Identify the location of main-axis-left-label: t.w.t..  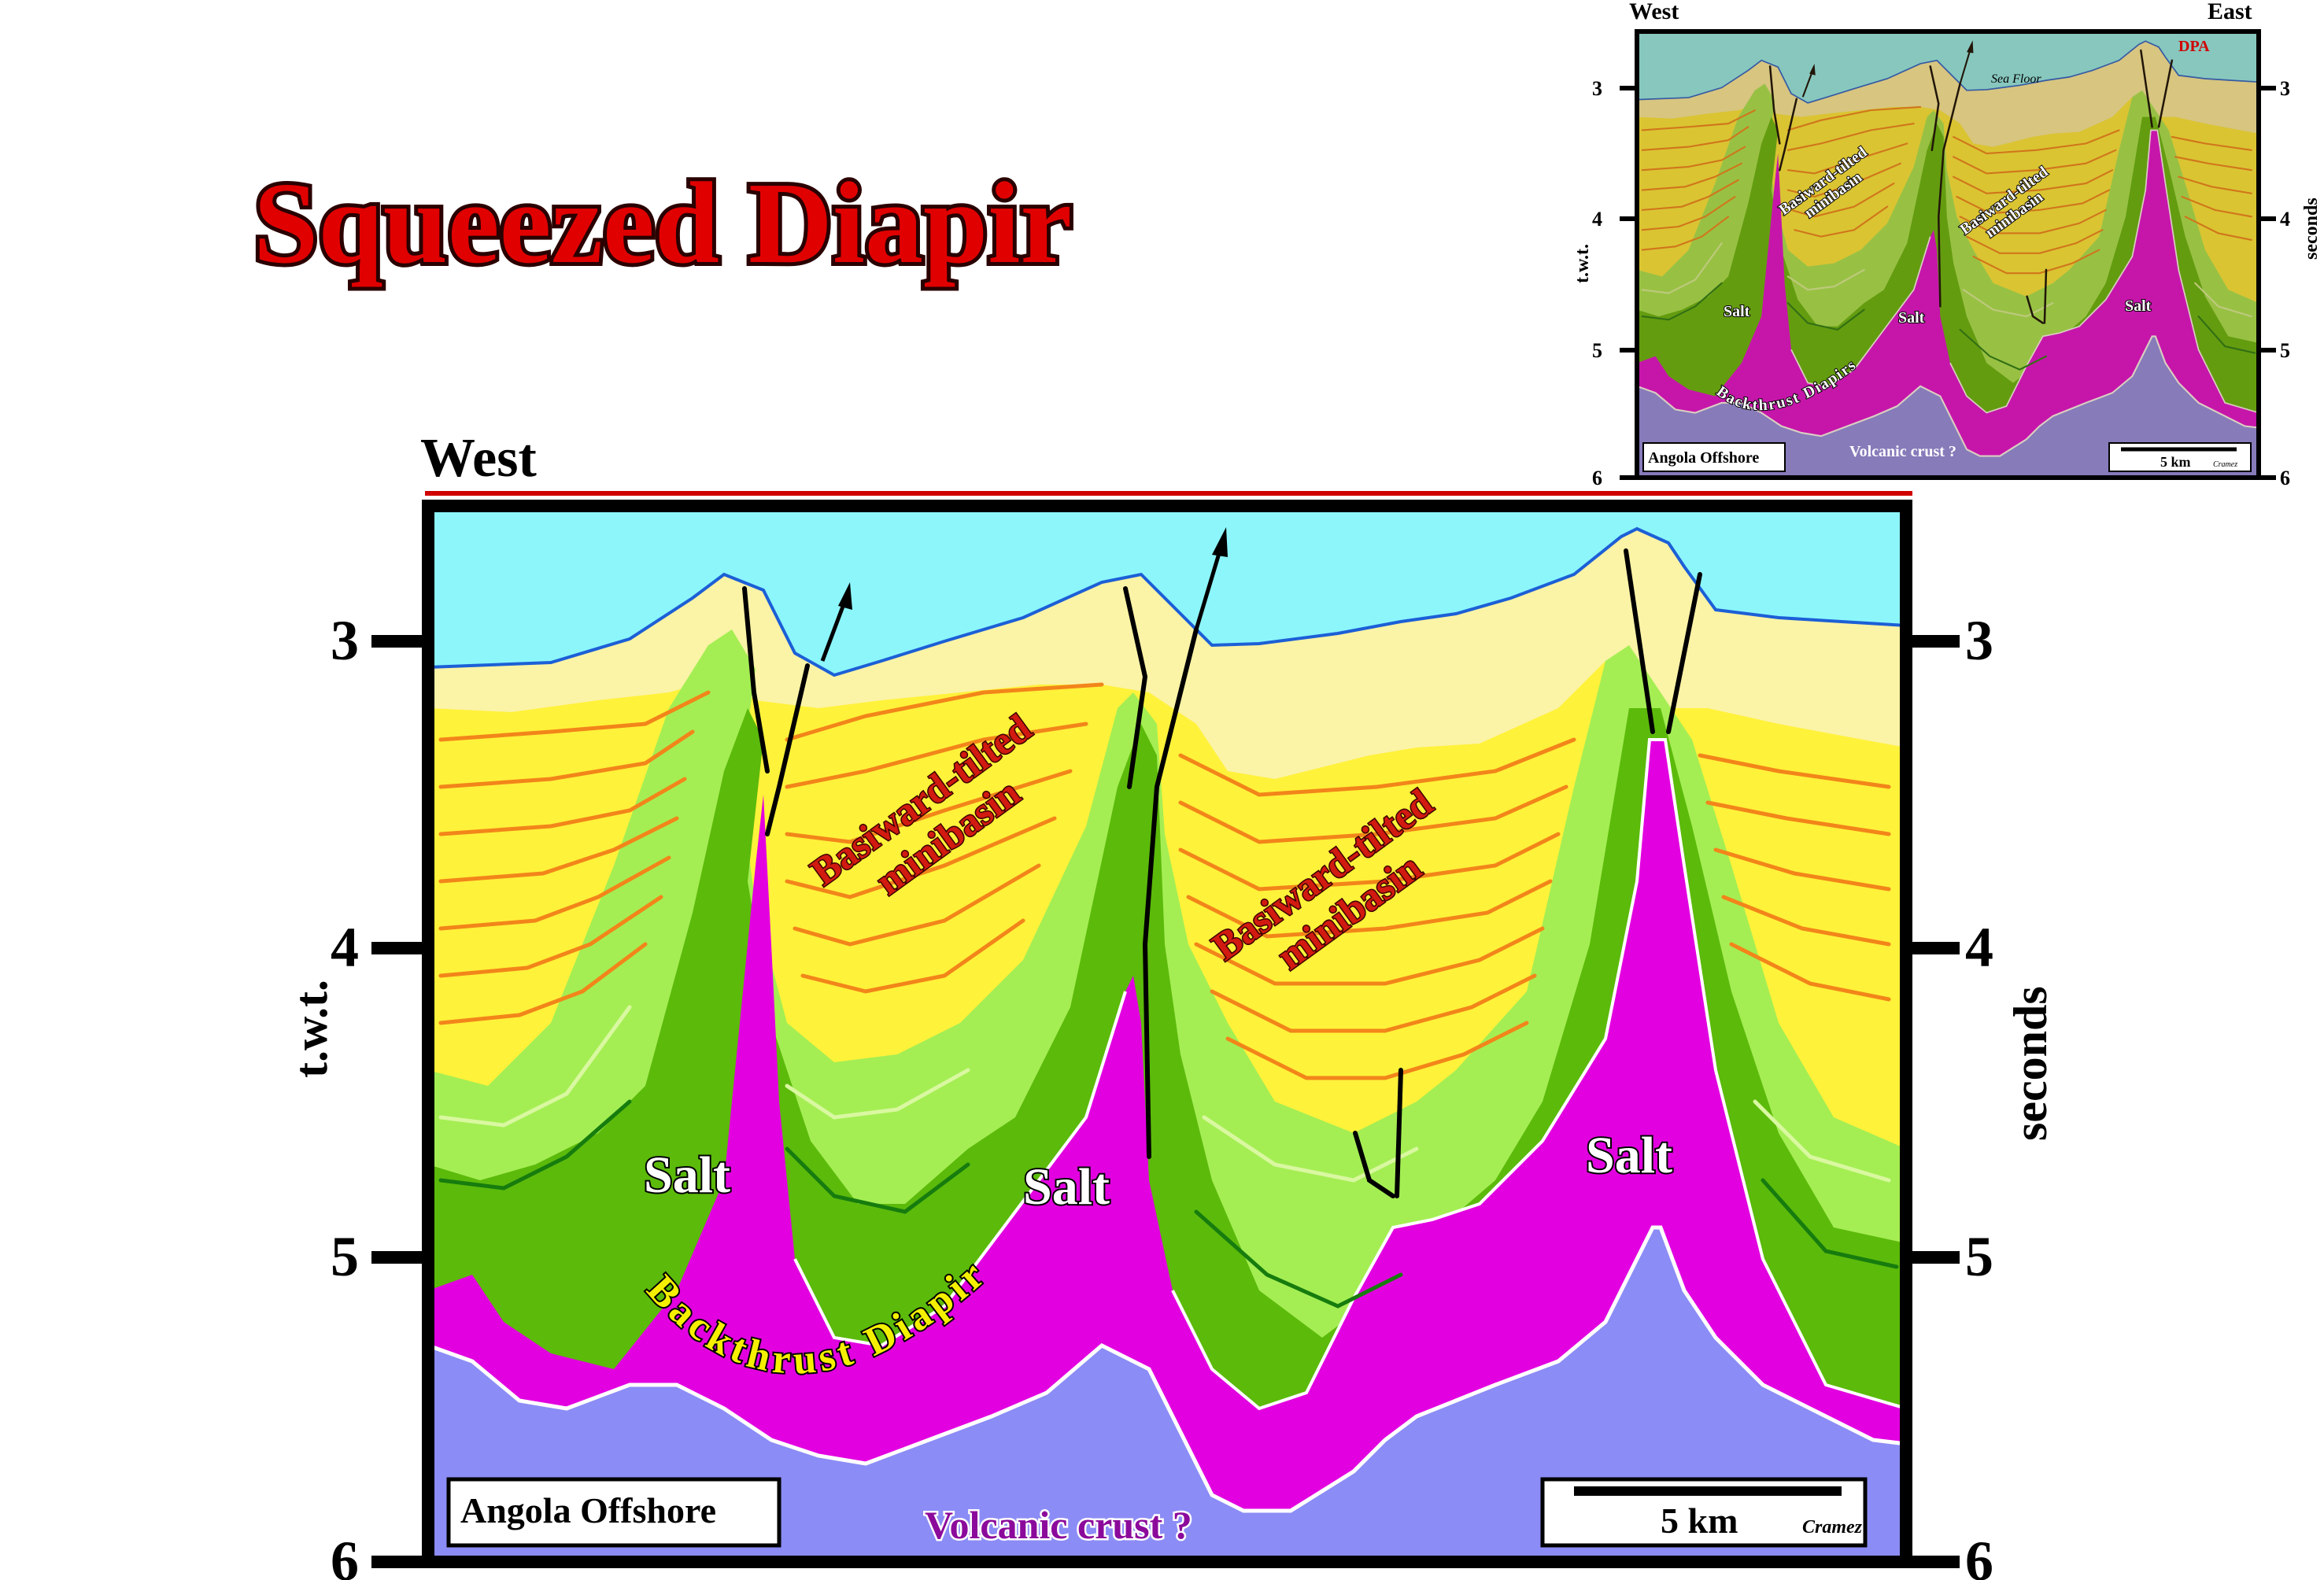
(311, 1029).